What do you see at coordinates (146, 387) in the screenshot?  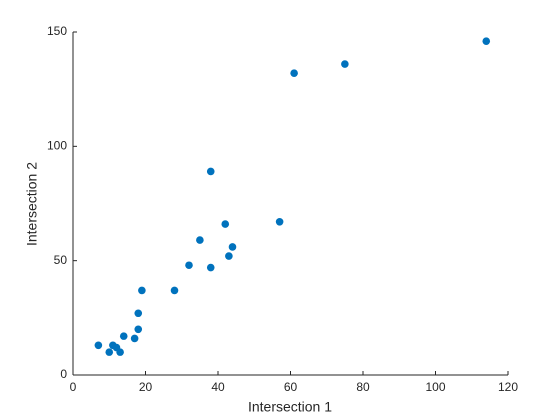 I see `x-tick-label: 20` at bounding box center [146, 387].